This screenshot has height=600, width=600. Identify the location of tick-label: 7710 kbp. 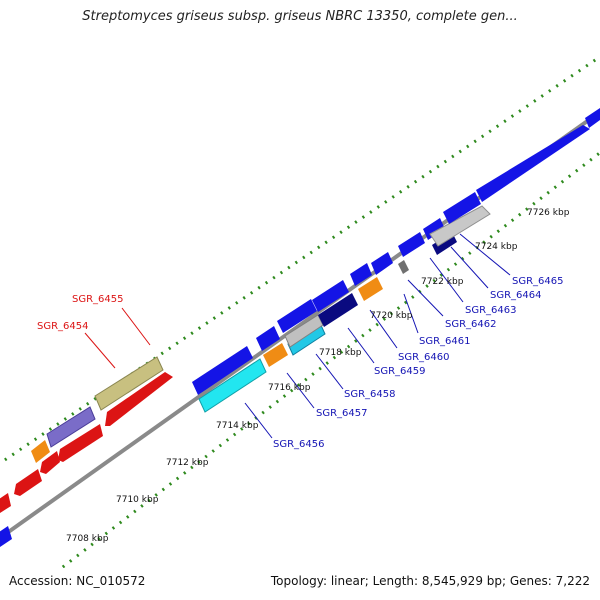
(137, 500).